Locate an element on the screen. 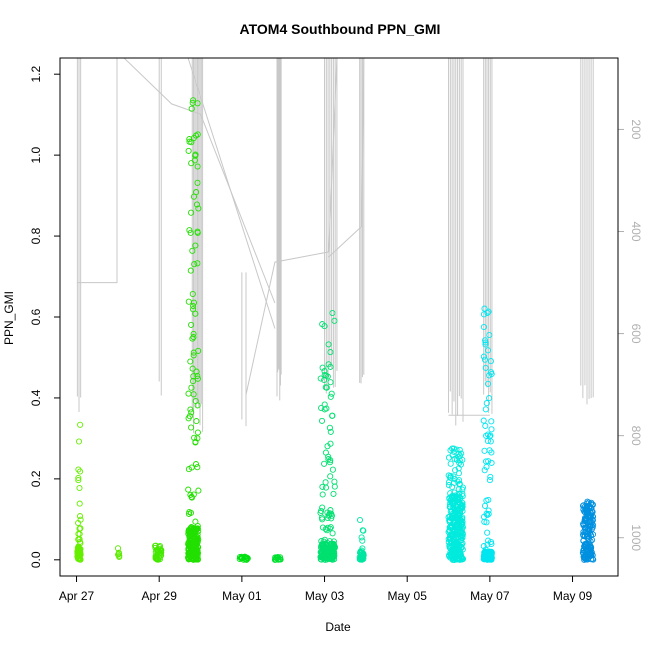 The height and width of the screenshot is (650, 650). depth-tick-label: 1000 is located at coordinates (636, 537).